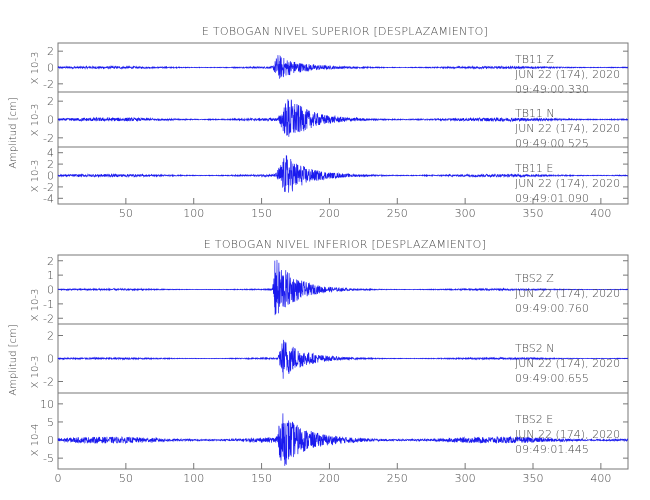 This screenshot has height=500, width=650. Describe the element at coordinates (552, 449) in the screenshot. I see `time-label: 09:49:01.445` at that location.